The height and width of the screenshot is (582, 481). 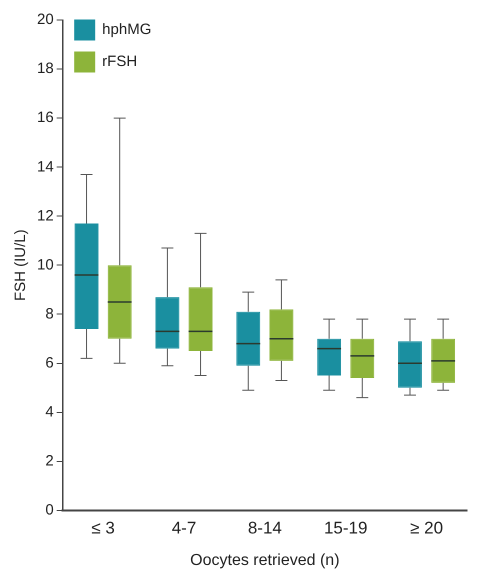 What do you see at coordinates (120, 61) in the screenshot?
I see `legend-label: rFSH` at bounding box center [120, 61].